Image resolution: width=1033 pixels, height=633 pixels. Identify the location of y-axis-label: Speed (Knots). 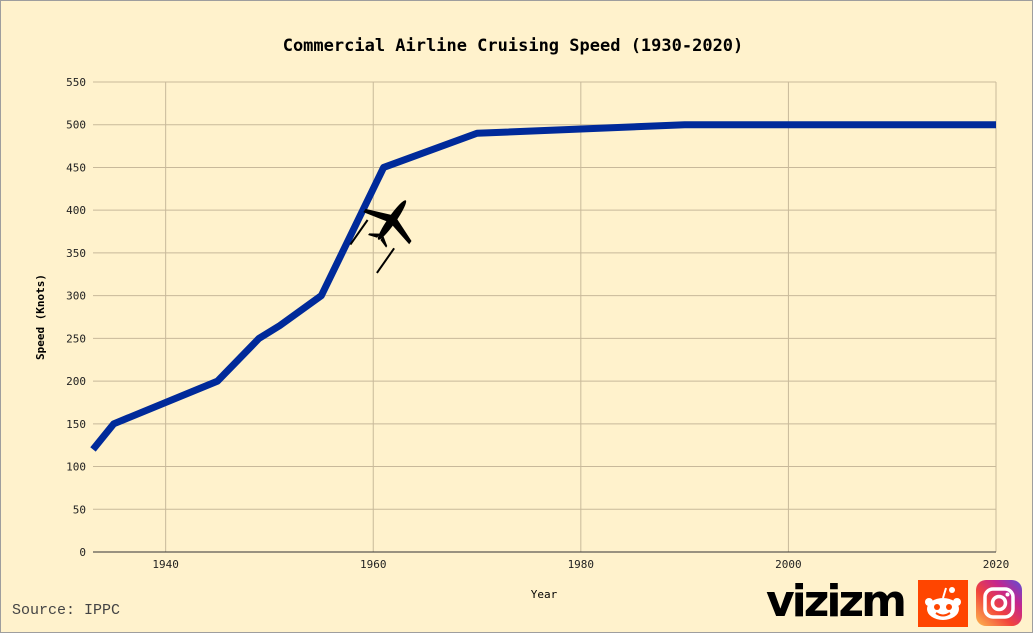
(40, 317).